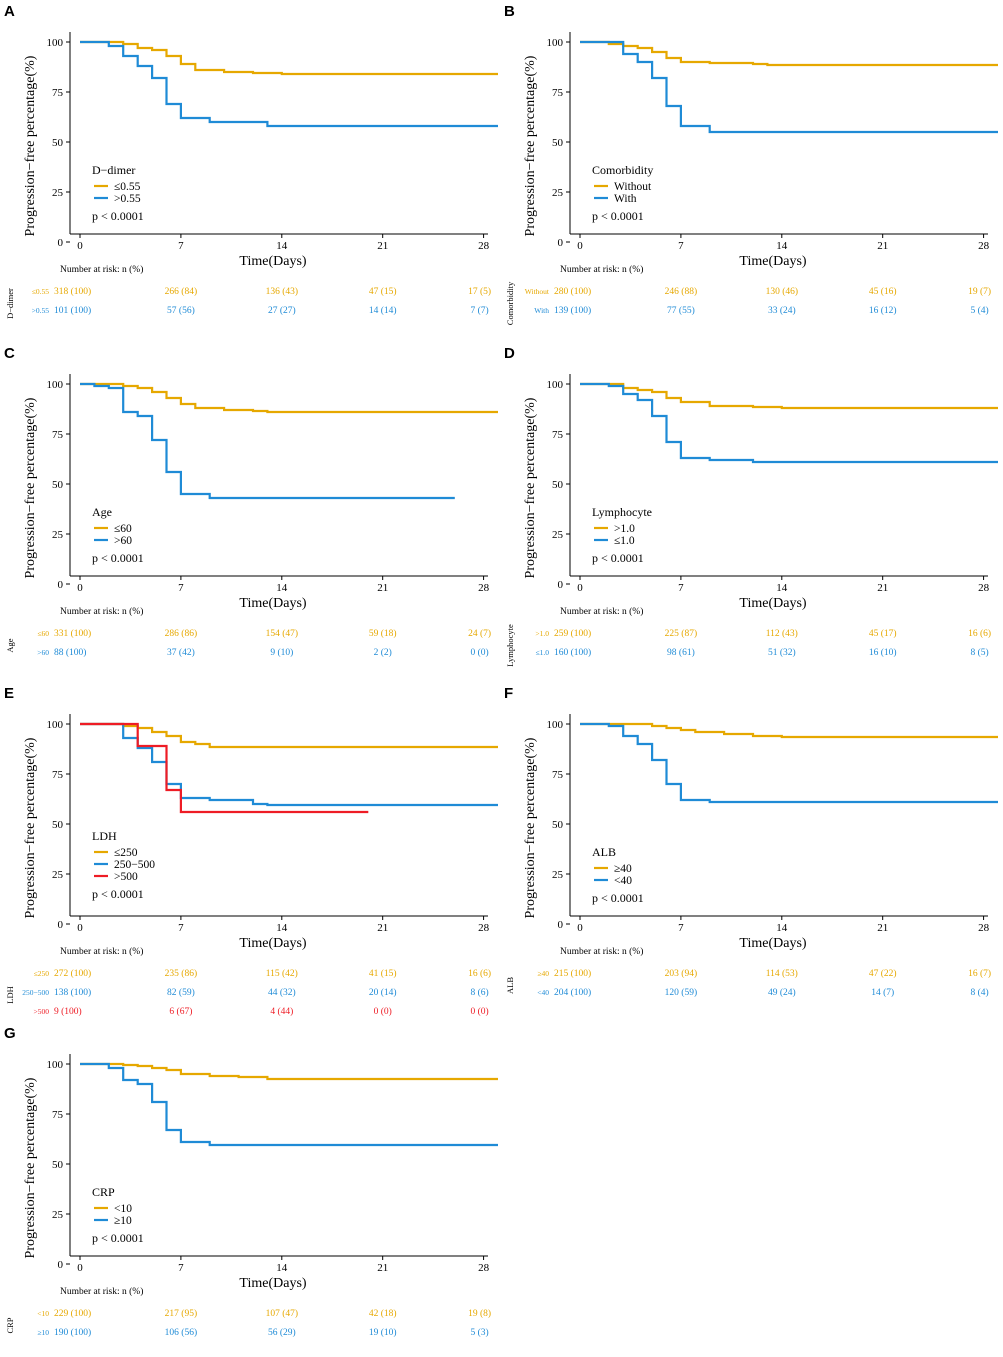 This screenshot has width=1003, height=1357. Describe the element at coordinates (782, 633) in the screenshot. I see `risk-cell: 112 (43)` at that location.